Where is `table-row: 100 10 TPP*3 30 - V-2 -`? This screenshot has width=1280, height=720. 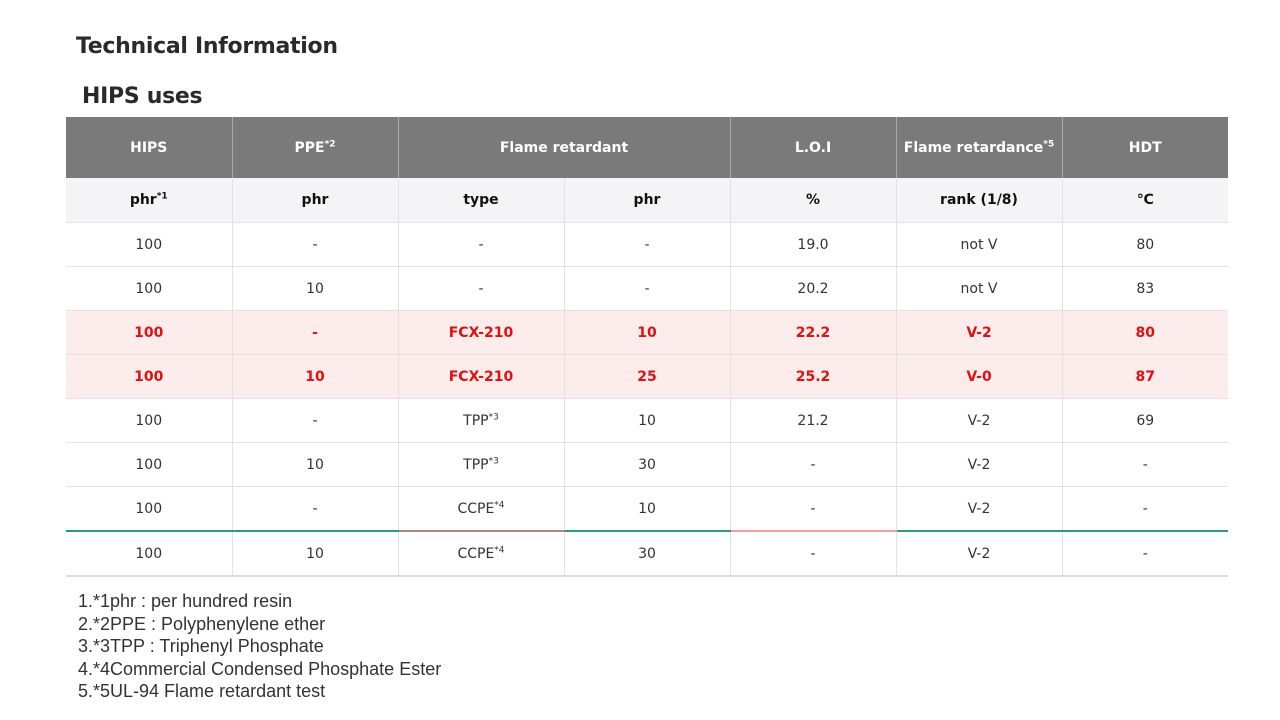 table-row: 100 10 TPP*3 30 - V-2 - is located at coordinates (647, 464).